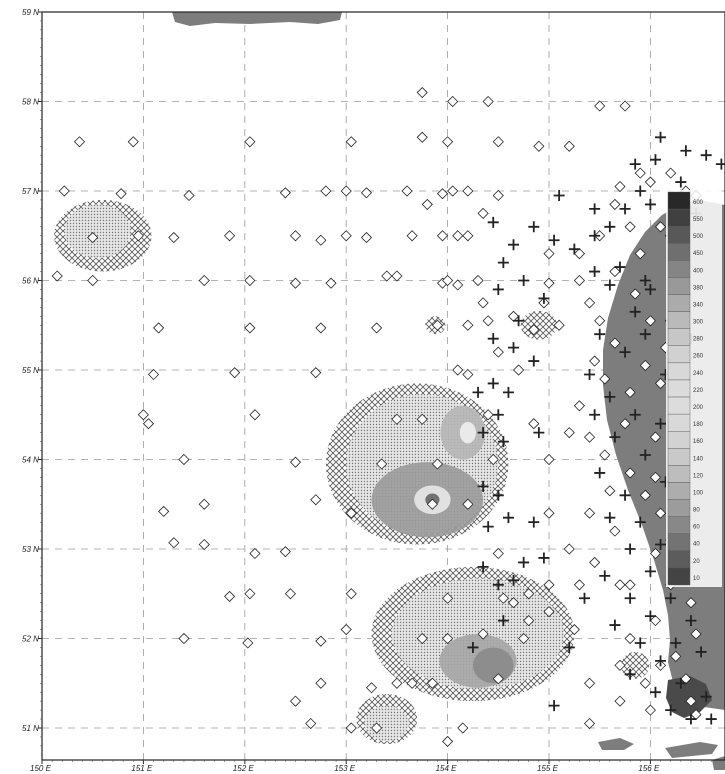 Image resolution: width=725 pixels, height=774 pixels. Describe the element at coordinates (698, 425) in the screenshot. I see `legend-value-label: 180` at that location.